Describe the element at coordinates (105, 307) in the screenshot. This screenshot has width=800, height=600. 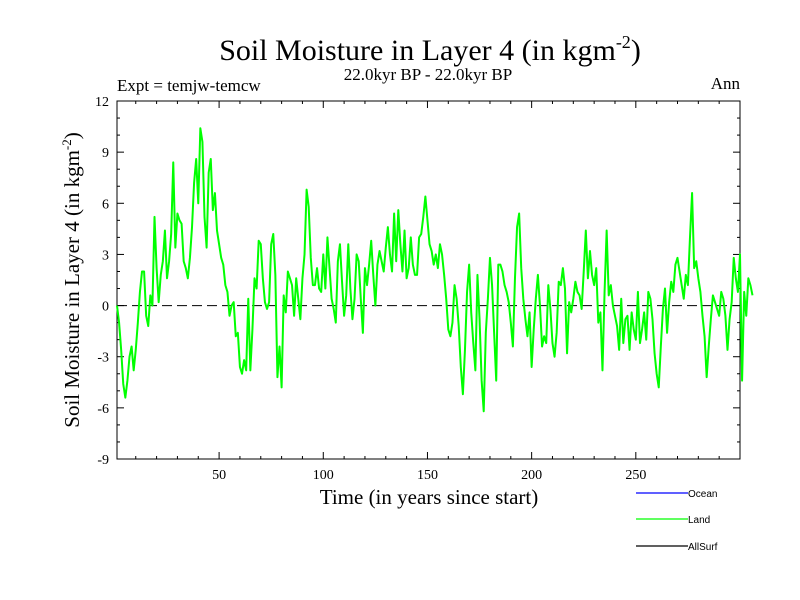
I see `y-tick-label: 0` at that location.